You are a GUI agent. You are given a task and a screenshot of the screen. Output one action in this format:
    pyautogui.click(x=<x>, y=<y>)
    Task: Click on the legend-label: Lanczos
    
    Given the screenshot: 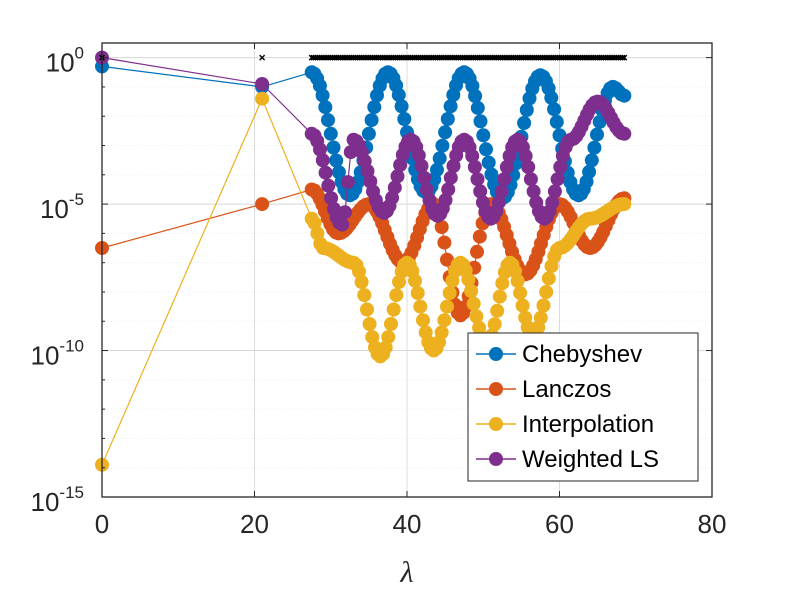 What is the action you would take?
    pyautogui.click(x=566, y=389)
    